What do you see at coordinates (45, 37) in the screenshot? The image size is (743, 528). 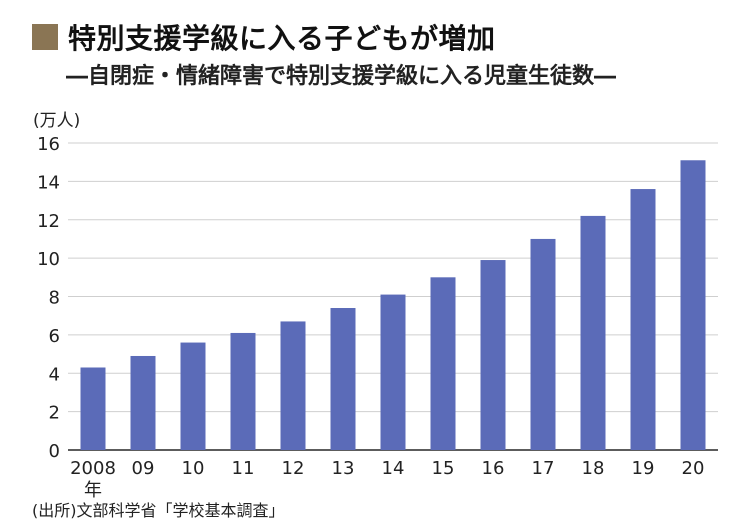 I see `title-square-icon` at bounding box center [45, 37].